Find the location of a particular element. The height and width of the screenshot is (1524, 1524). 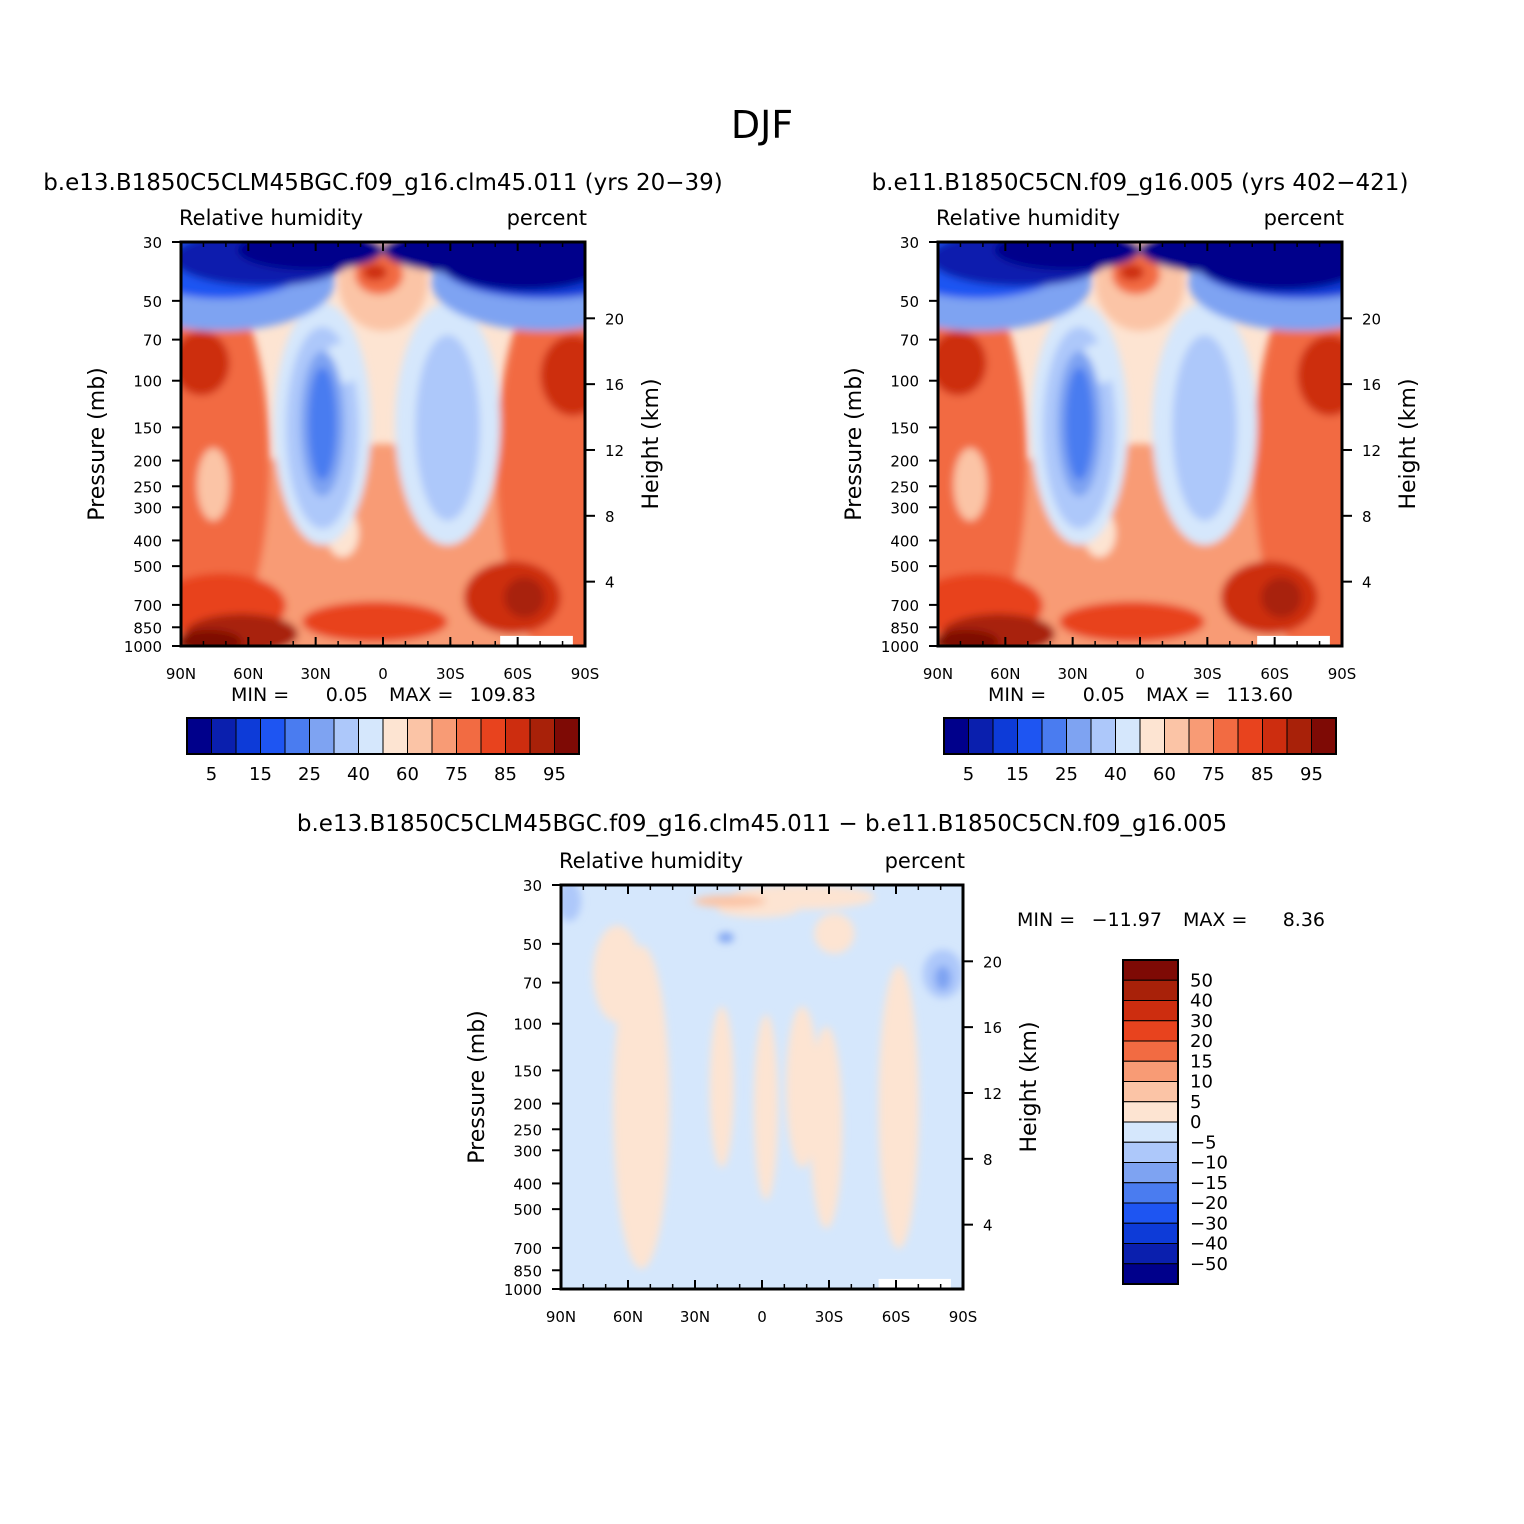

y-tick-label: 850 is located at coordinates (527, 1271).